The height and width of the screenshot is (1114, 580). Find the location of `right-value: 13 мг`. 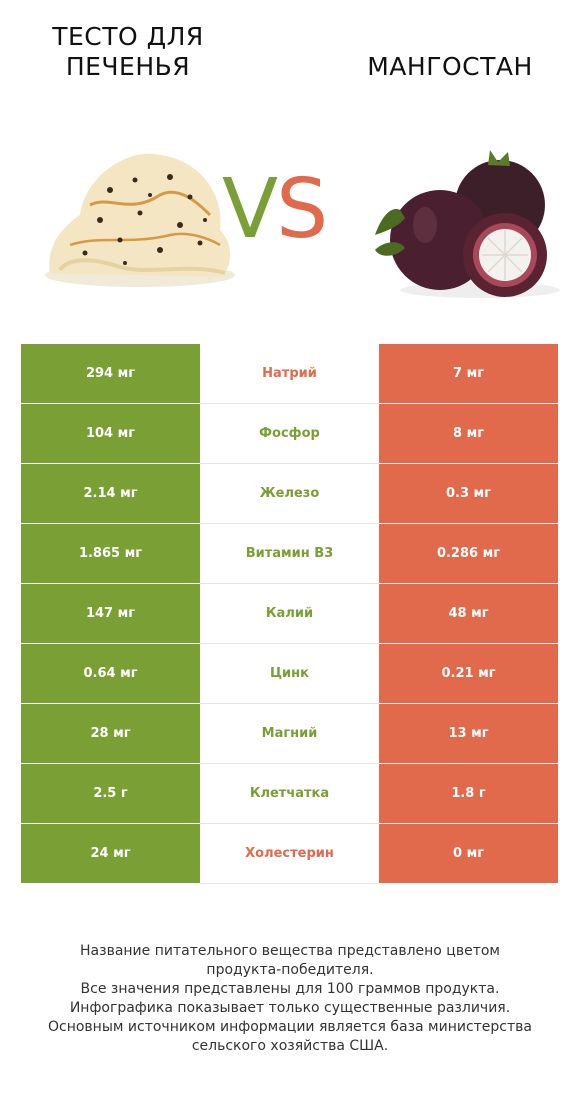

right-value: 13 мг is located at coordinates (468, 733).